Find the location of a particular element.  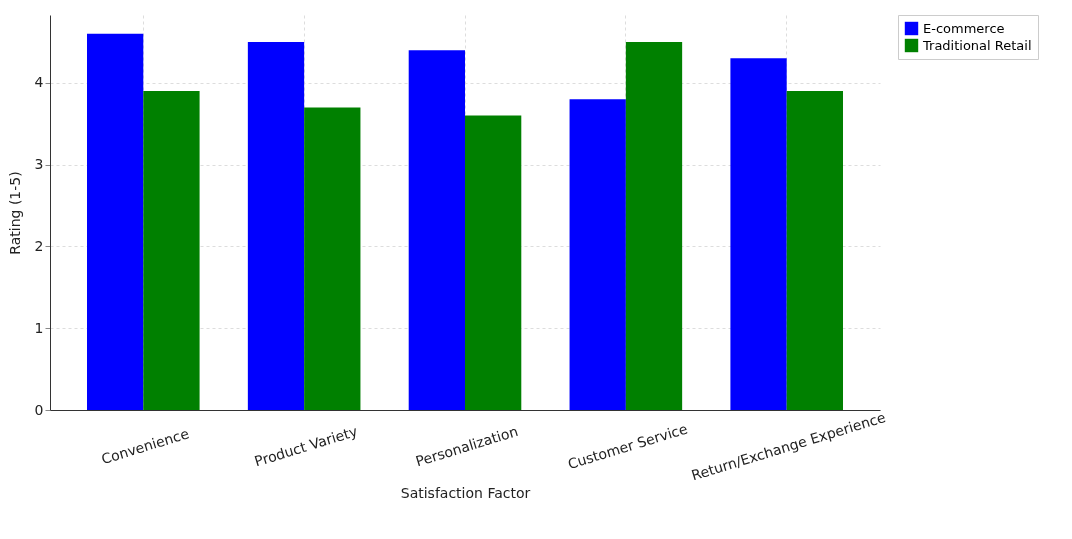

y-tick-label: 4 is located at coordinates (39, 82).